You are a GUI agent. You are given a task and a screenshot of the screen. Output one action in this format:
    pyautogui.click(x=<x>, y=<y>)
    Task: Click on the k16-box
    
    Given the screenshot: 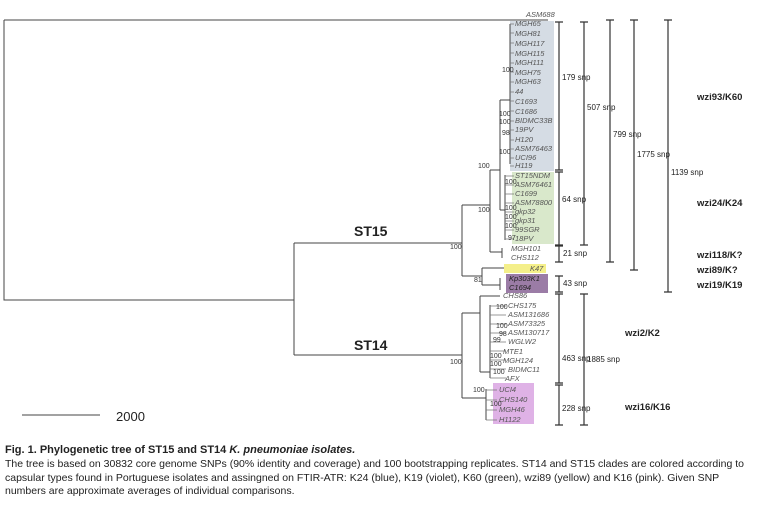 What is the action you would take?
    pyautogui.click(x=513, y=403)
    